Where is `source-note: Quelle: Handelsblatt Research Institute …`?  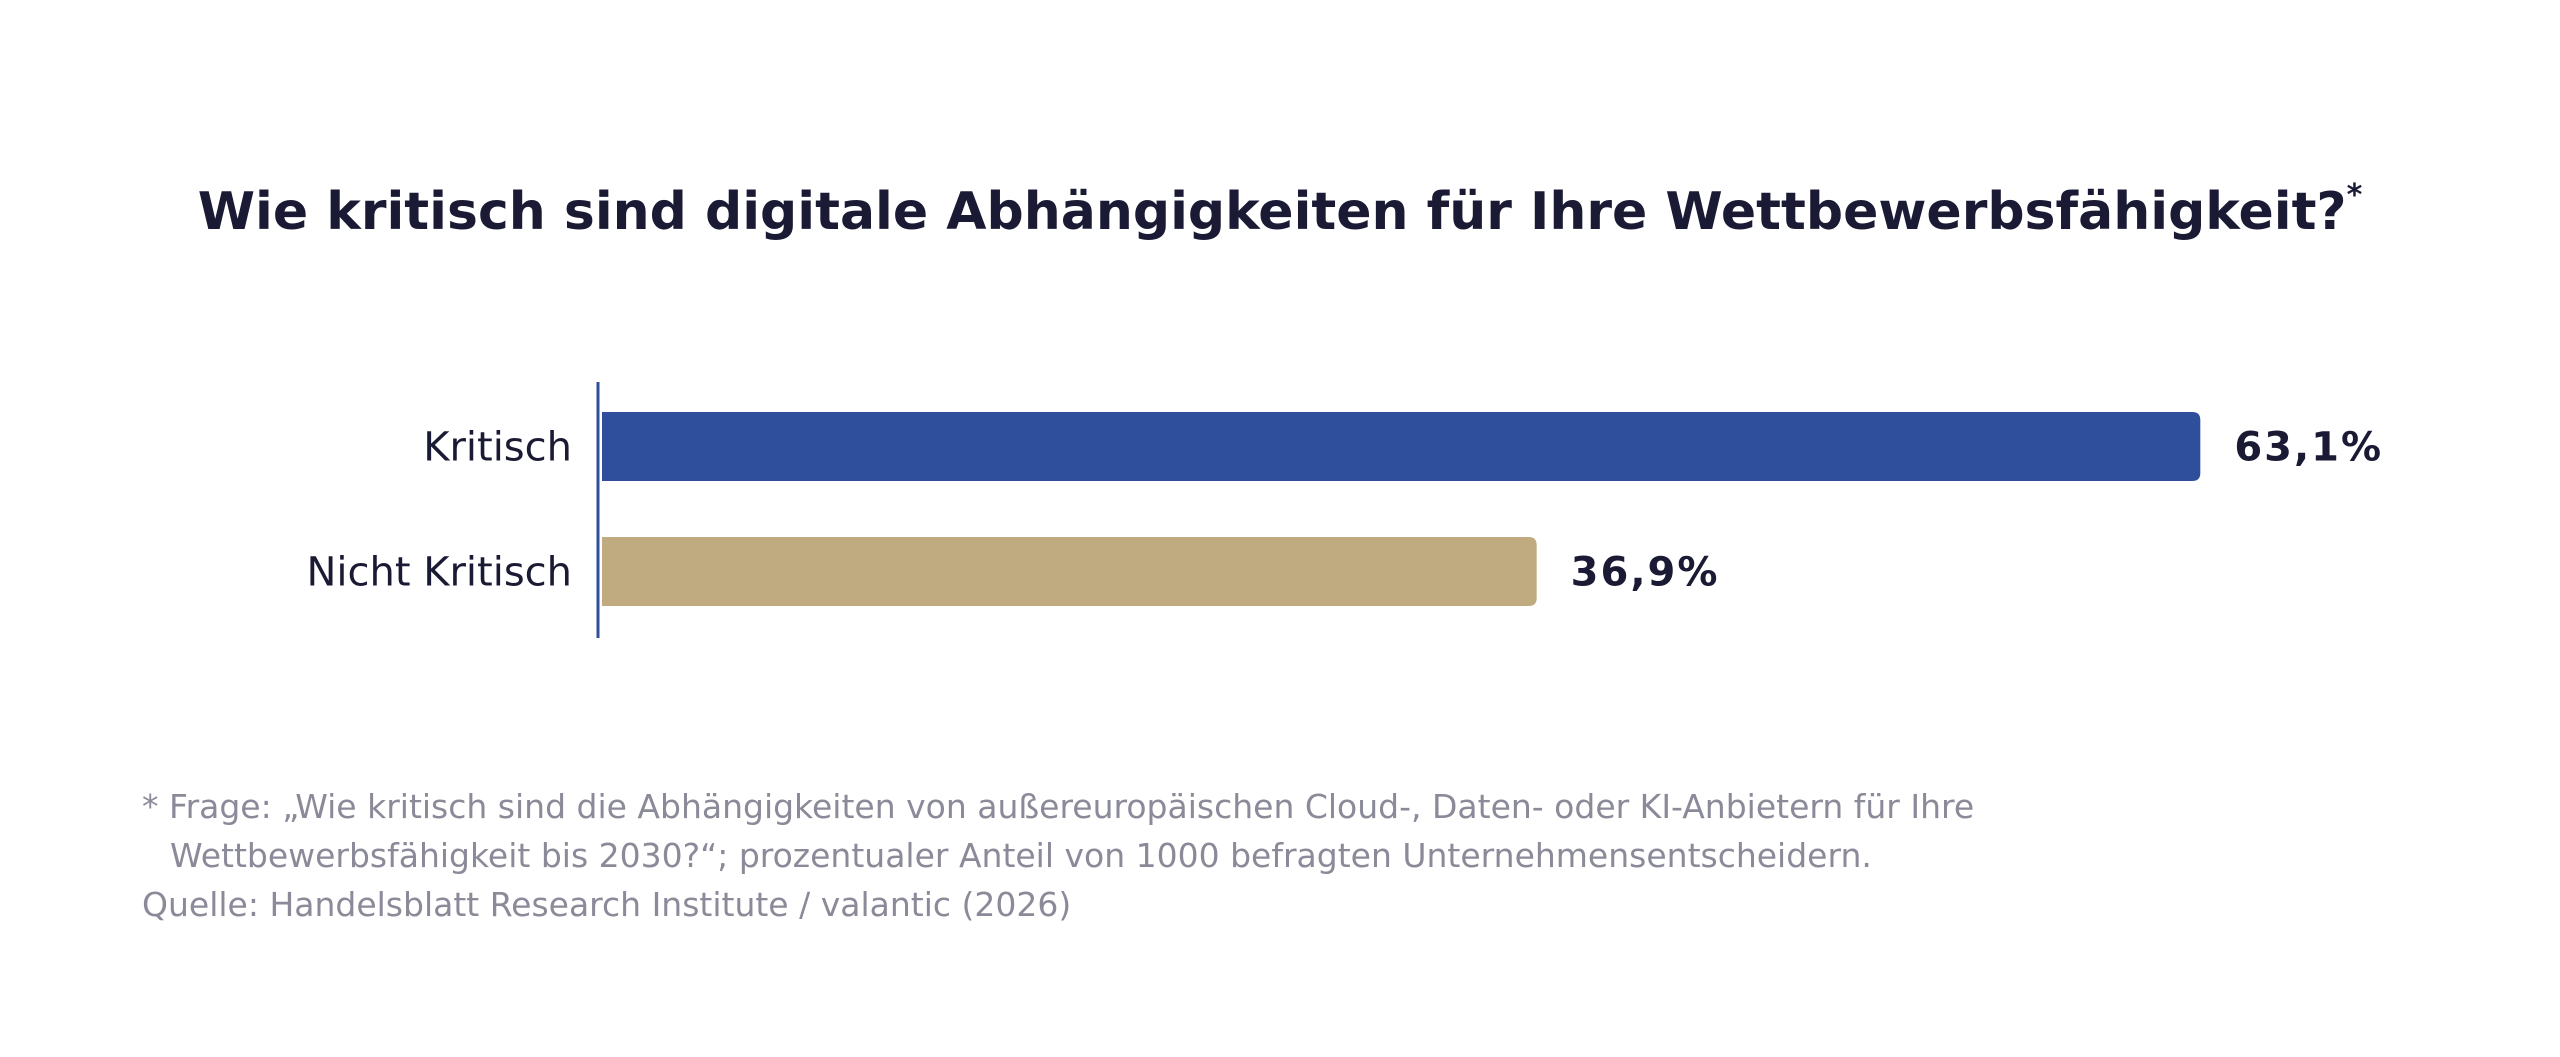
source-note: Quelle: Handelsblatt Research Institute … is located at coordinates (607, 904).